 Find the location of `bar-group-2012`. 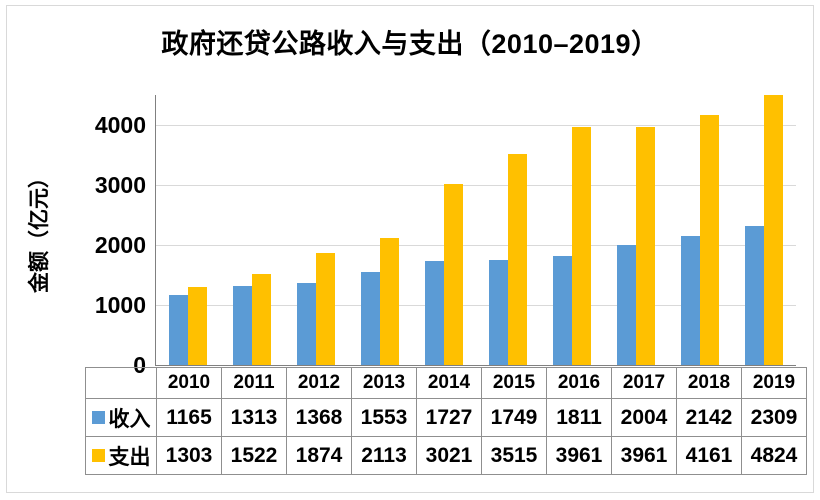

bar-group-2012 is located at coordinates (316, 230).